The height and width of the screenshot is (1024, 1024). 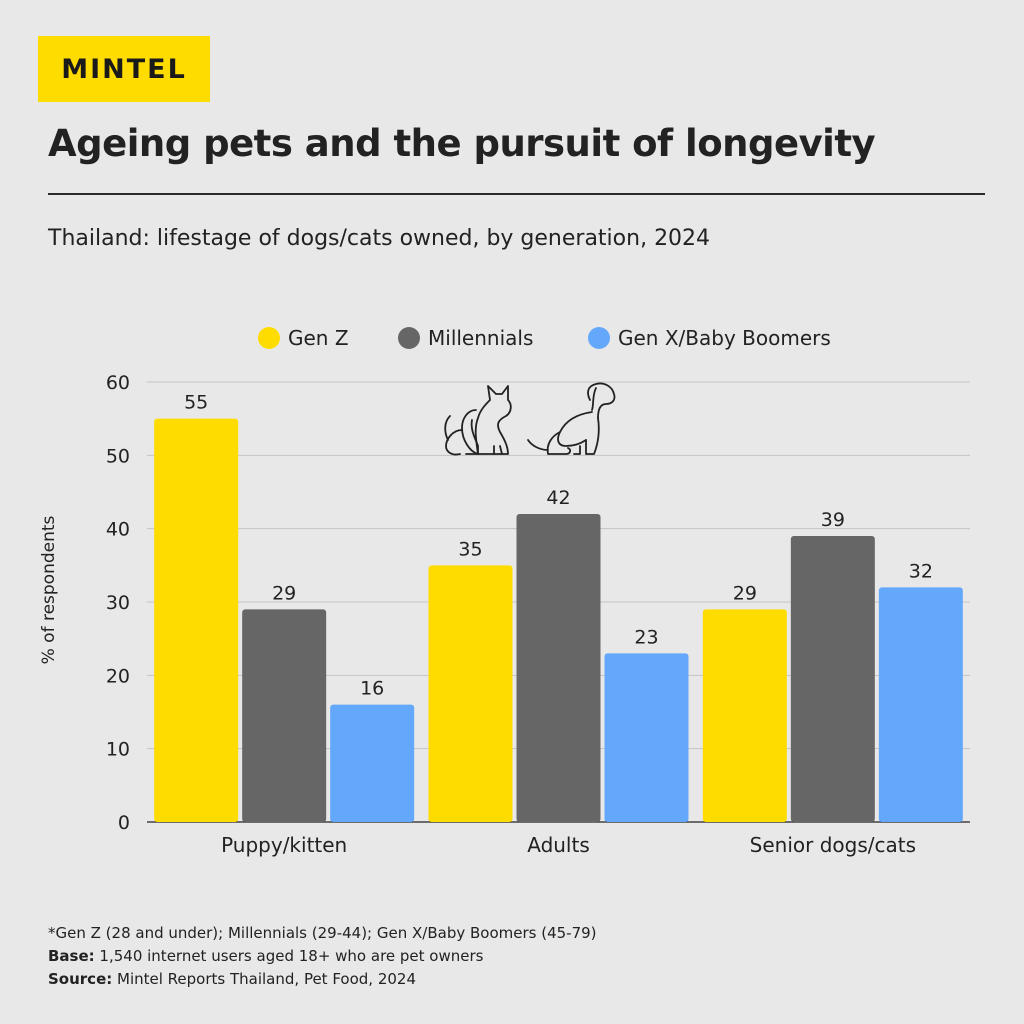 I want to click on legend-label: Gen Z, so click(x=318, y=338).